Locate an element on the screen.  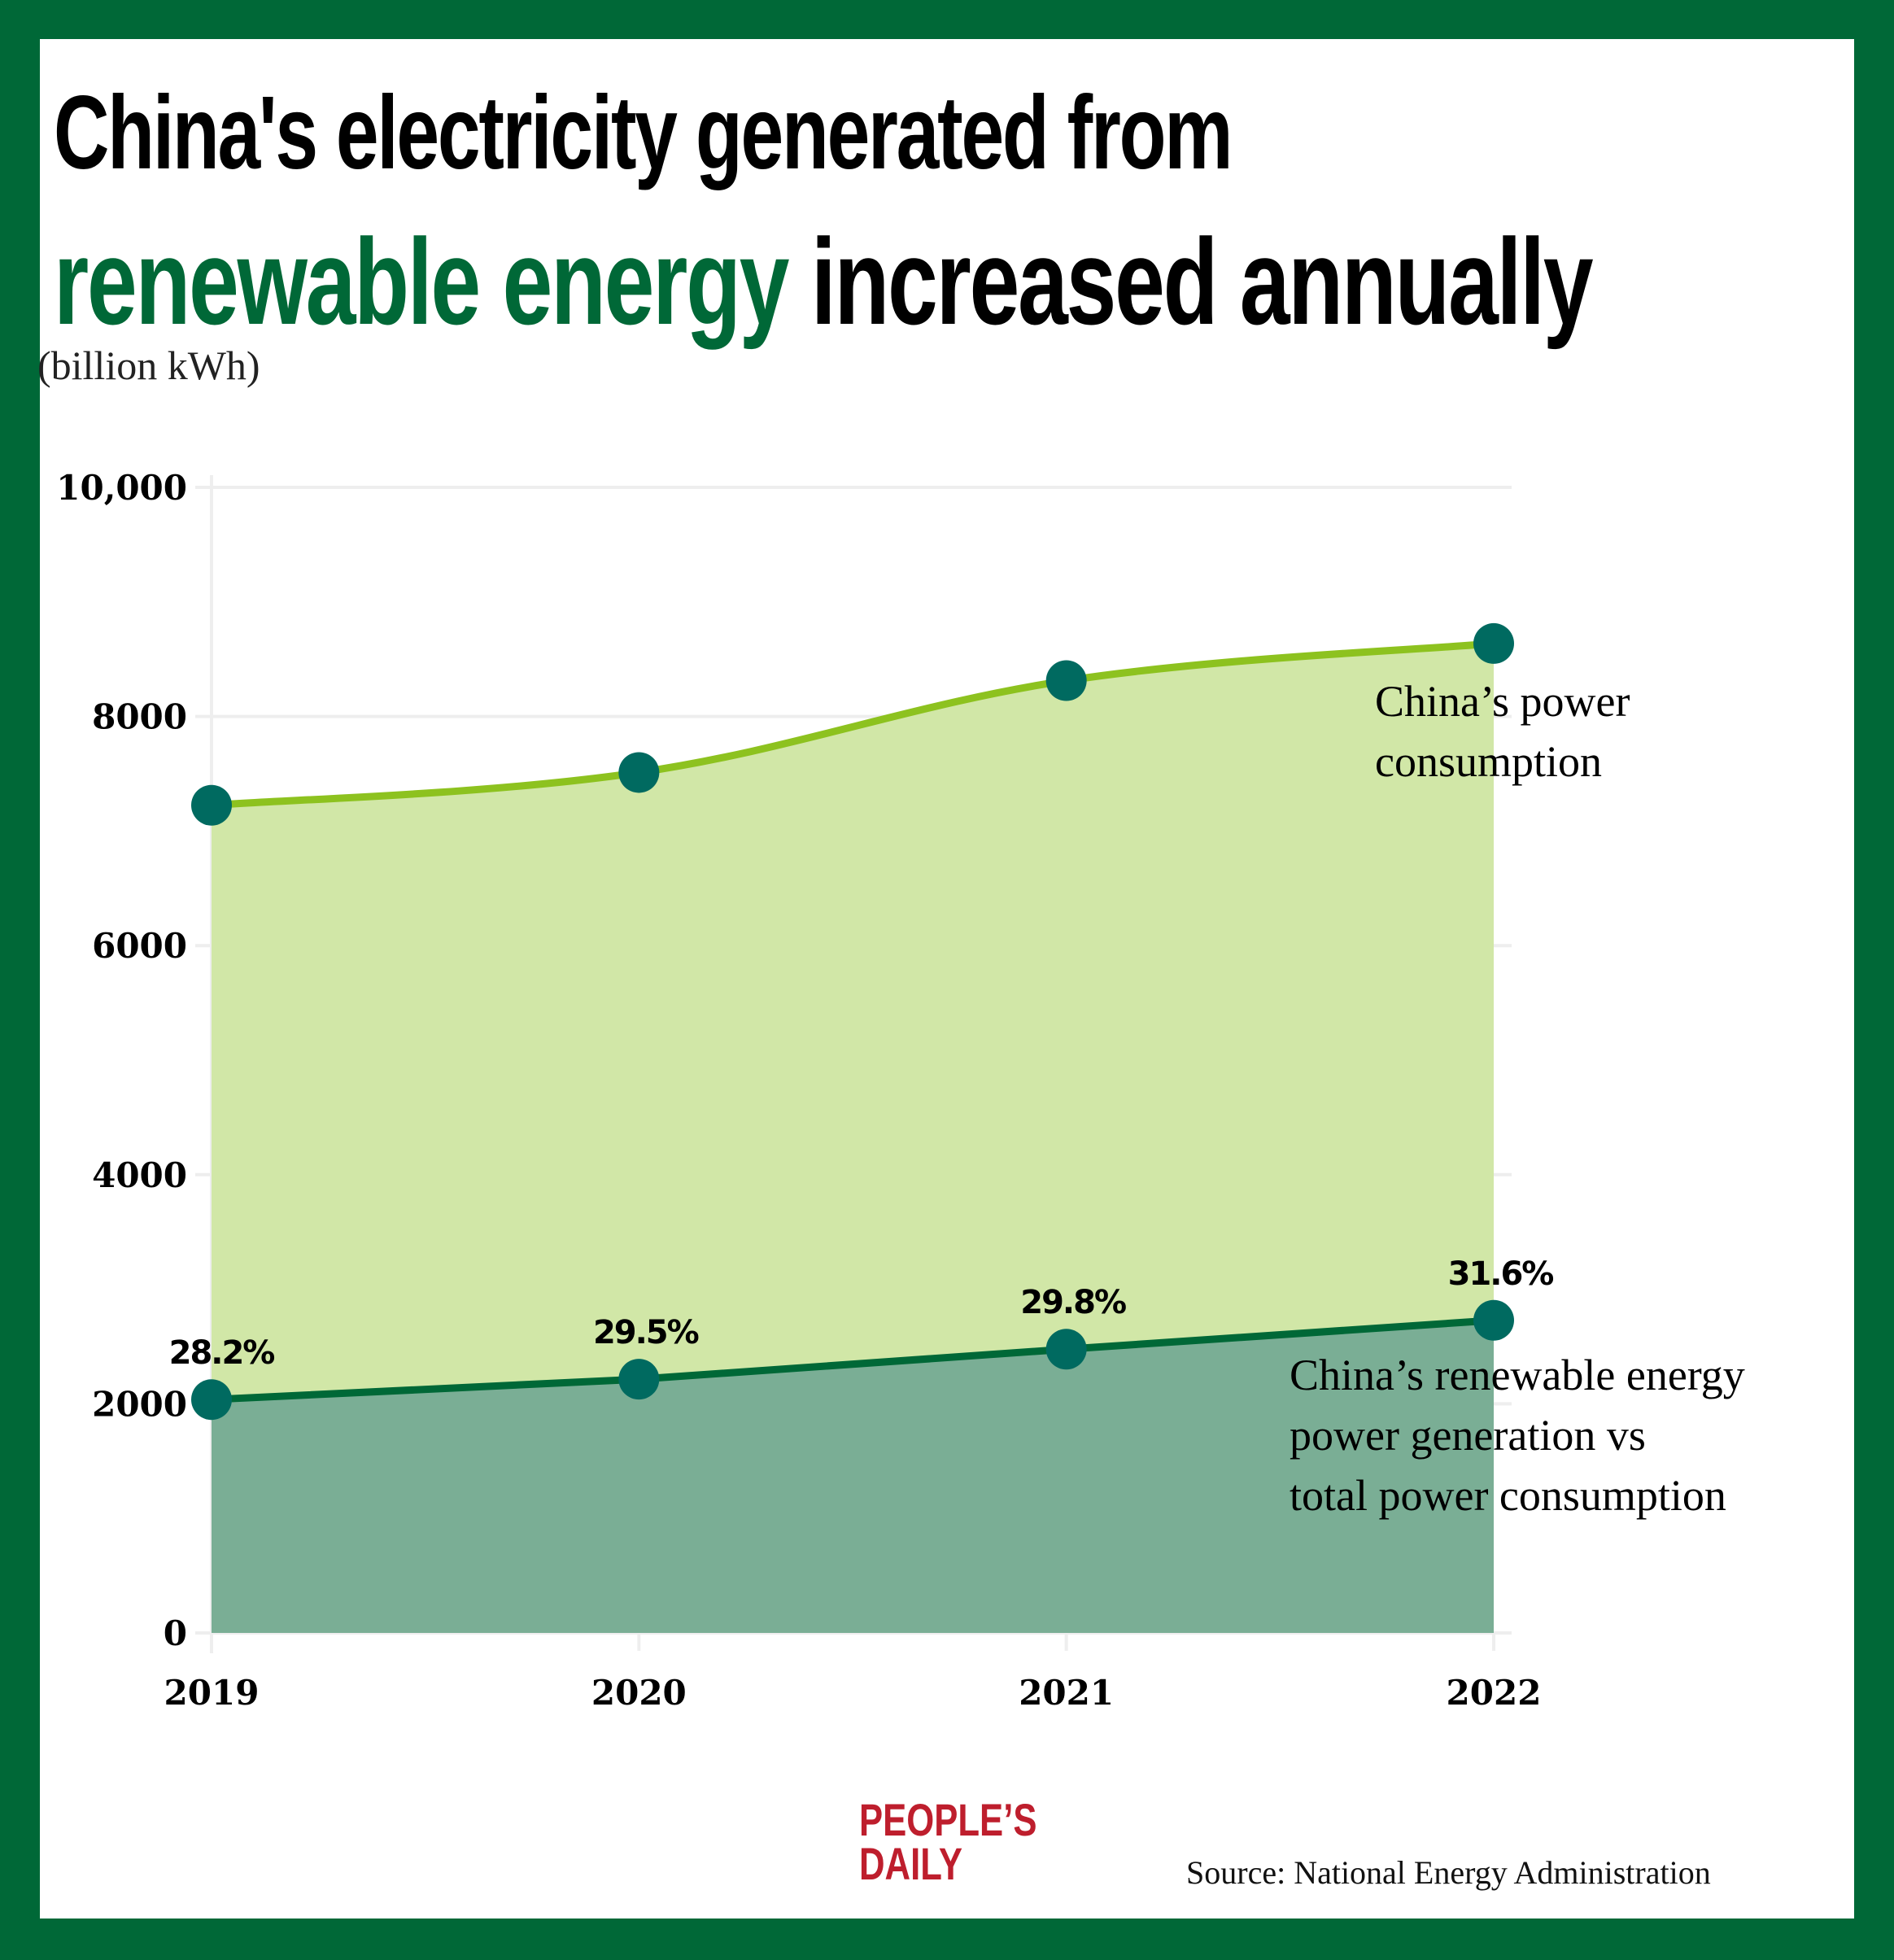
peoples-daily-logo: PEOPLE’S DAILY is located at coordinates (948, 1841).